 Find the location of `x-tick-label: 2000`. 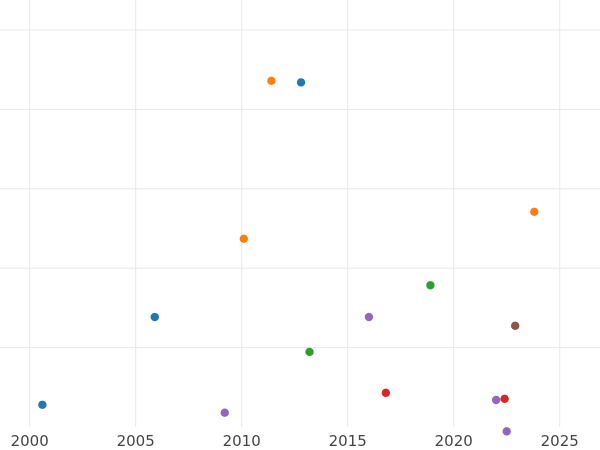

x-tick-label: 2000 is located at coordinates (30, 441).